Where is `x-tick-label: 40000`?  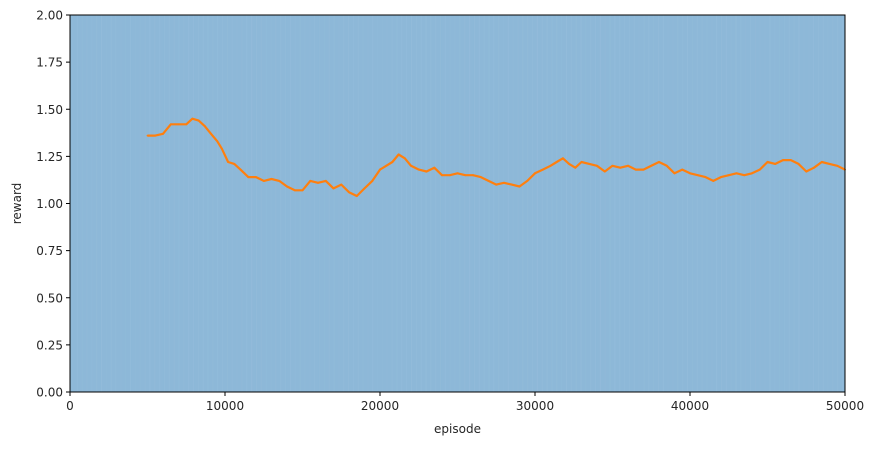 x-tick-label: 40000 is located at coordinates (690, 406).